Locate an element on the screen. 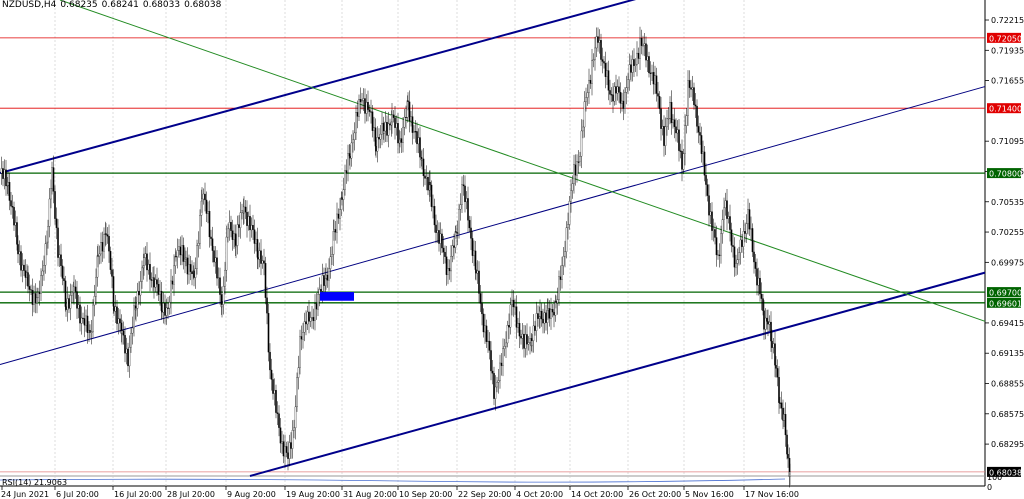 The height and width of the screenshot is (499, 1024). time-tick-label: 24 Jun 2021 is located at coordinates (25, 494).